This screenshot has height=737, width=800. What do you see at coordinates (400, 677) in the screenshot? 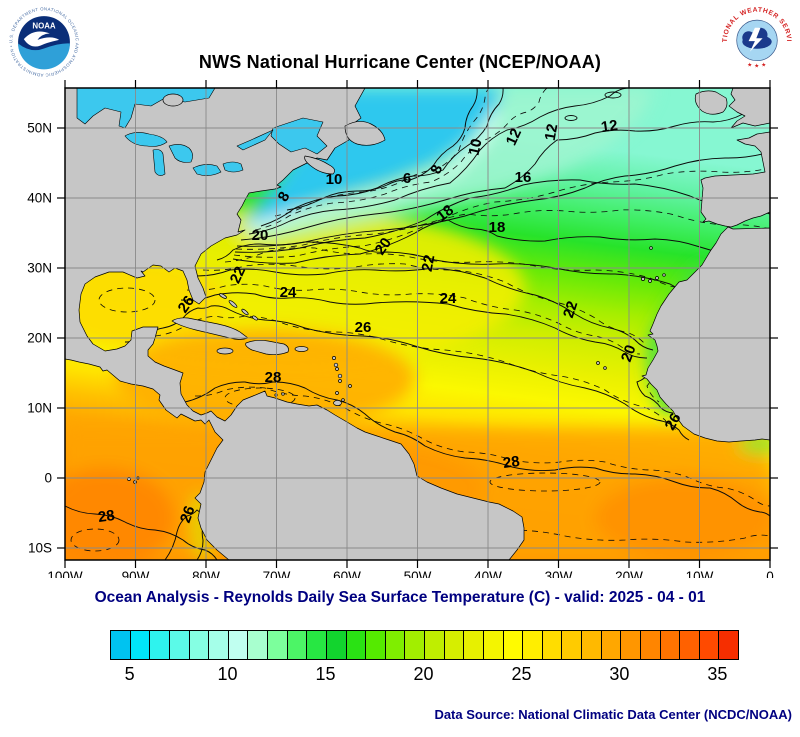
I see `colorbar-ticks: 5 10 15 20 25 30 35` at bounding box center [400, 677].